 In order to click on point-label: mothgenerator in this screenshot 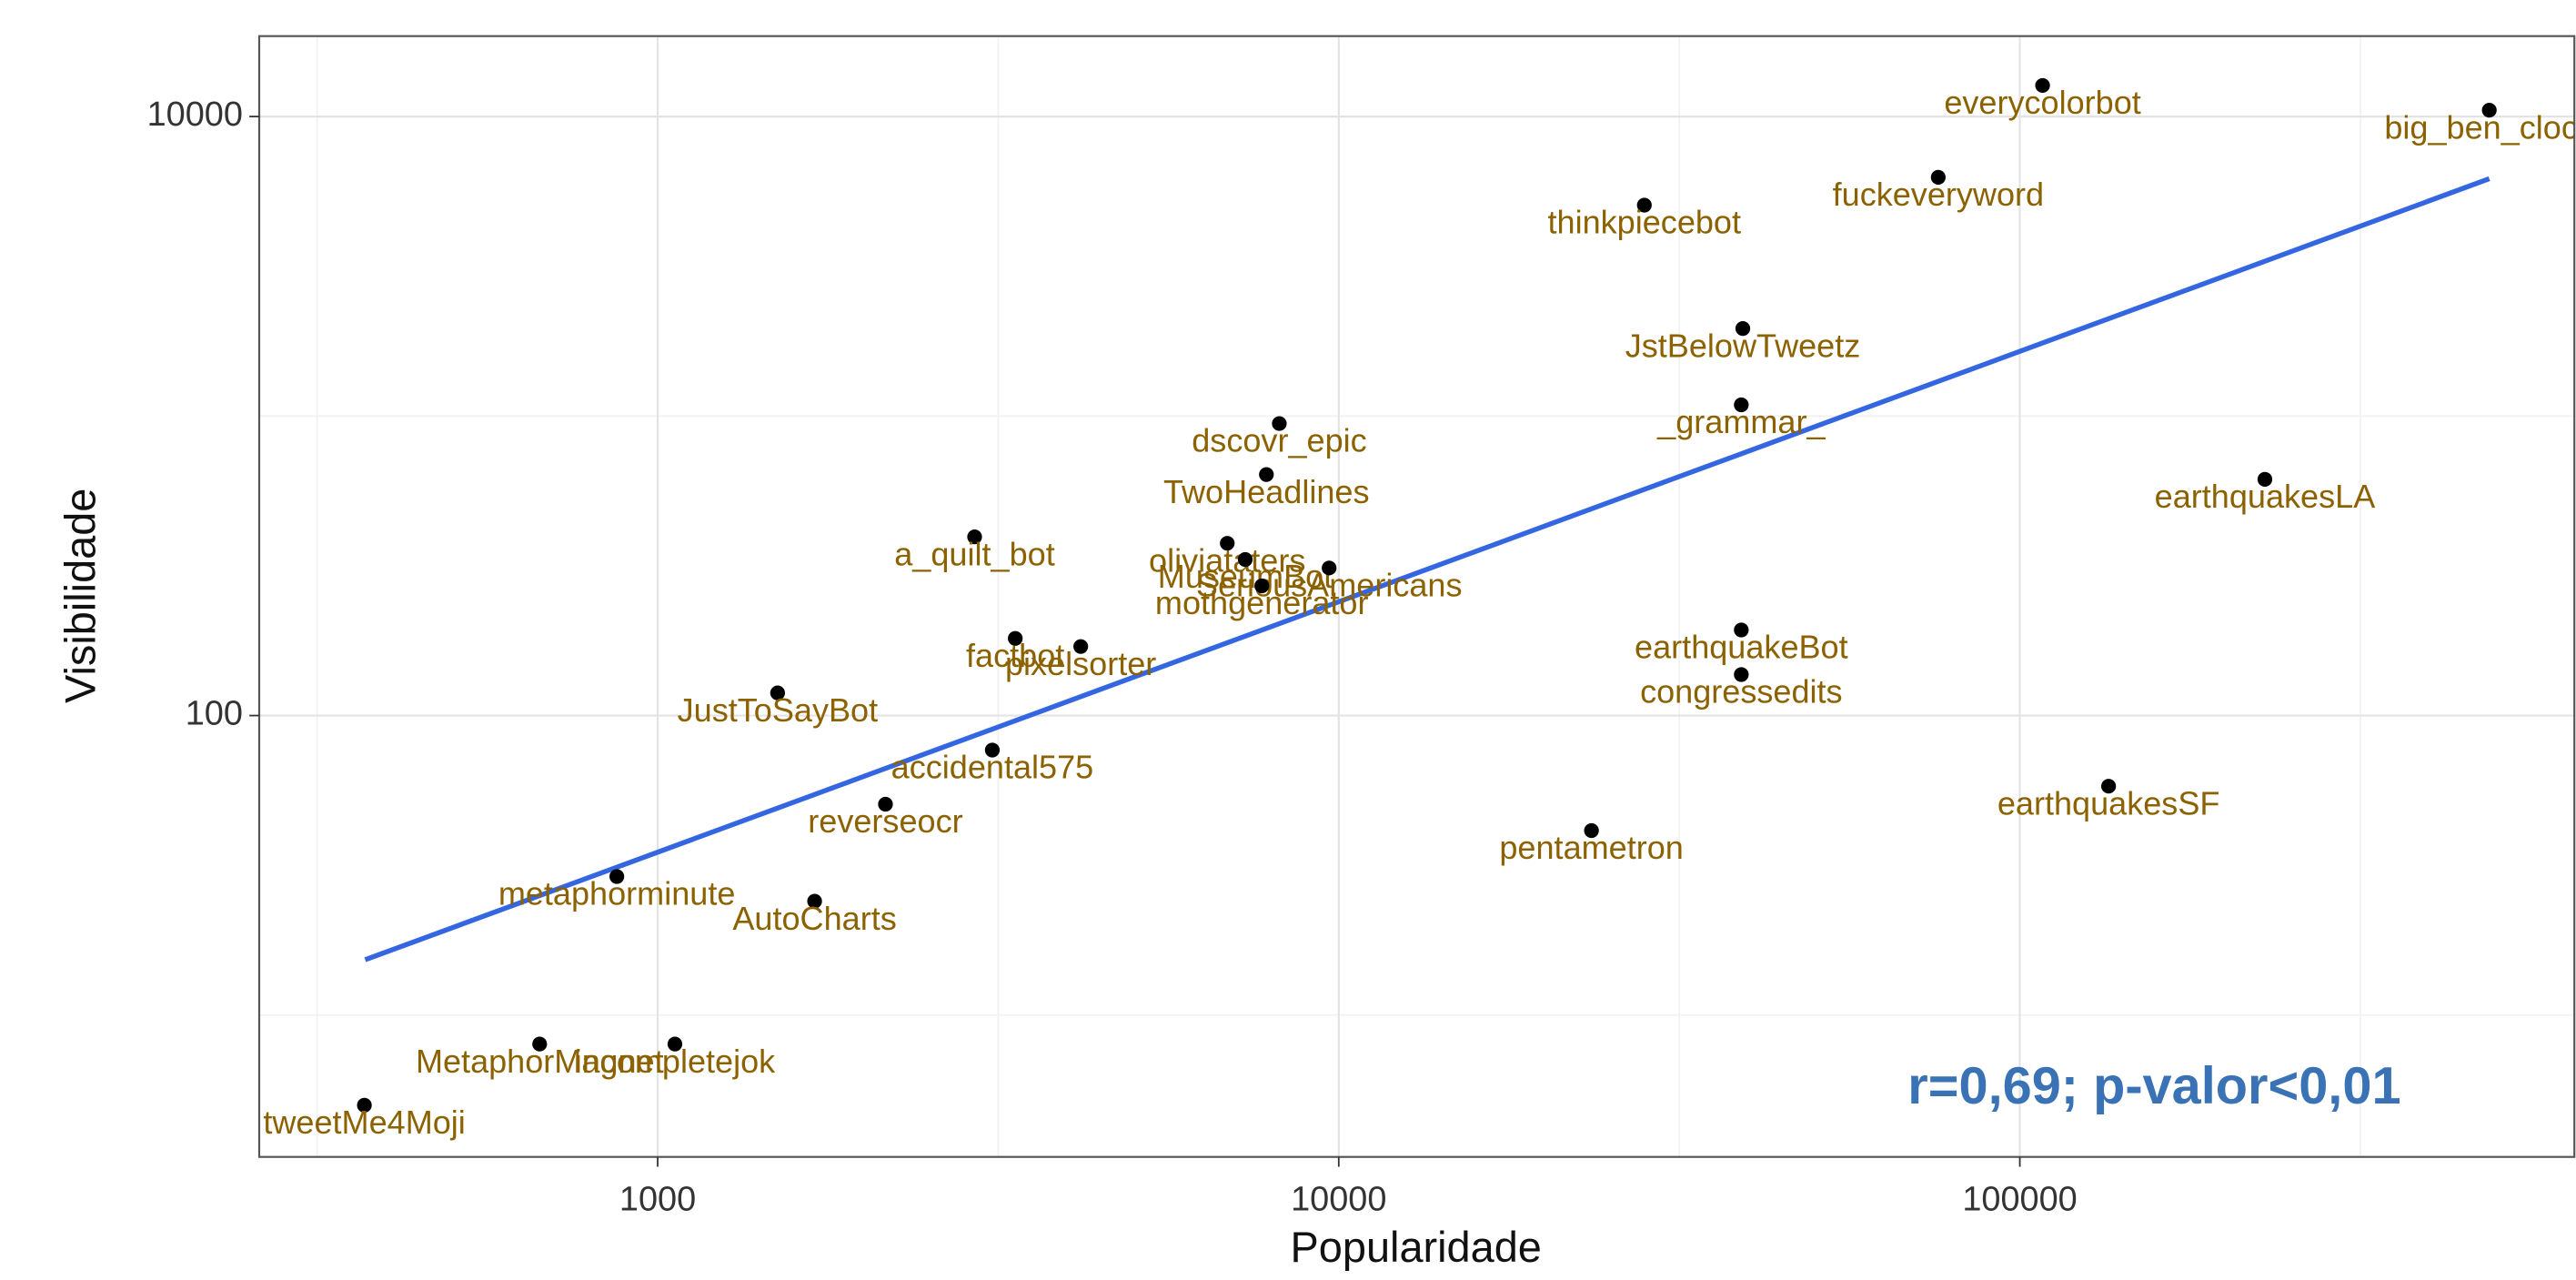, I will do `click(1262, 602)`.